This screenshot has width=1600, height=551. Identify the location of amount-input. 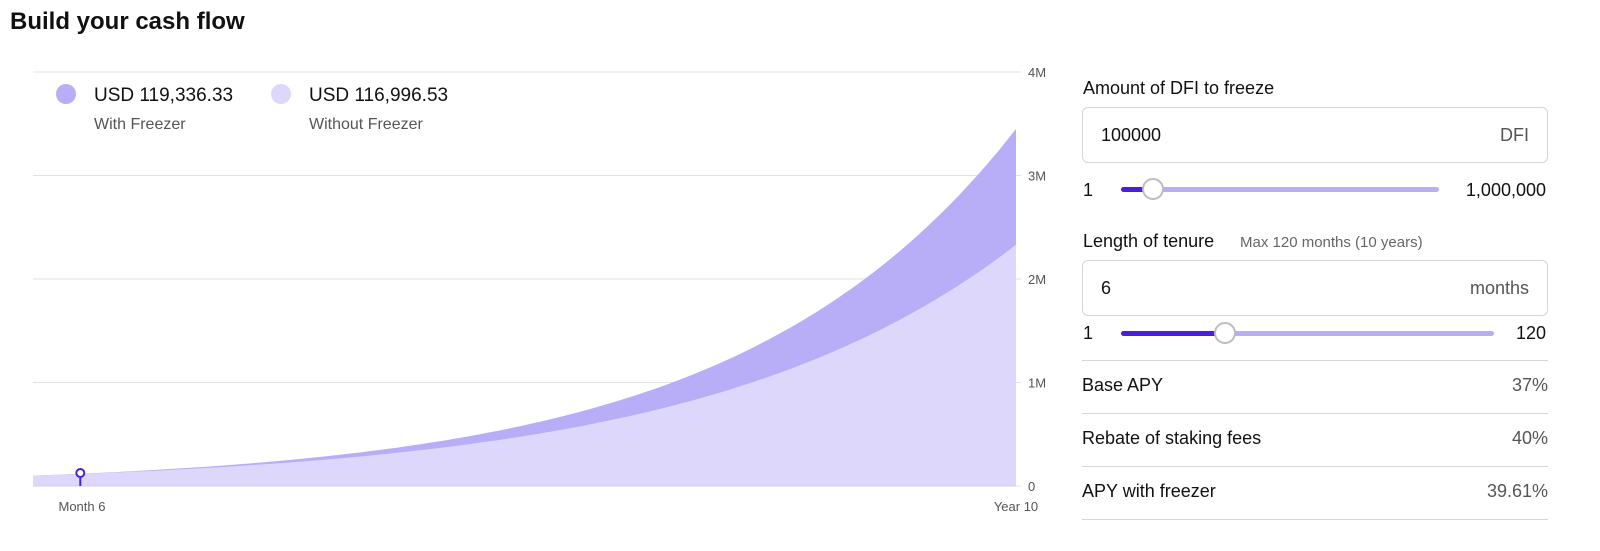
(1261, 135).